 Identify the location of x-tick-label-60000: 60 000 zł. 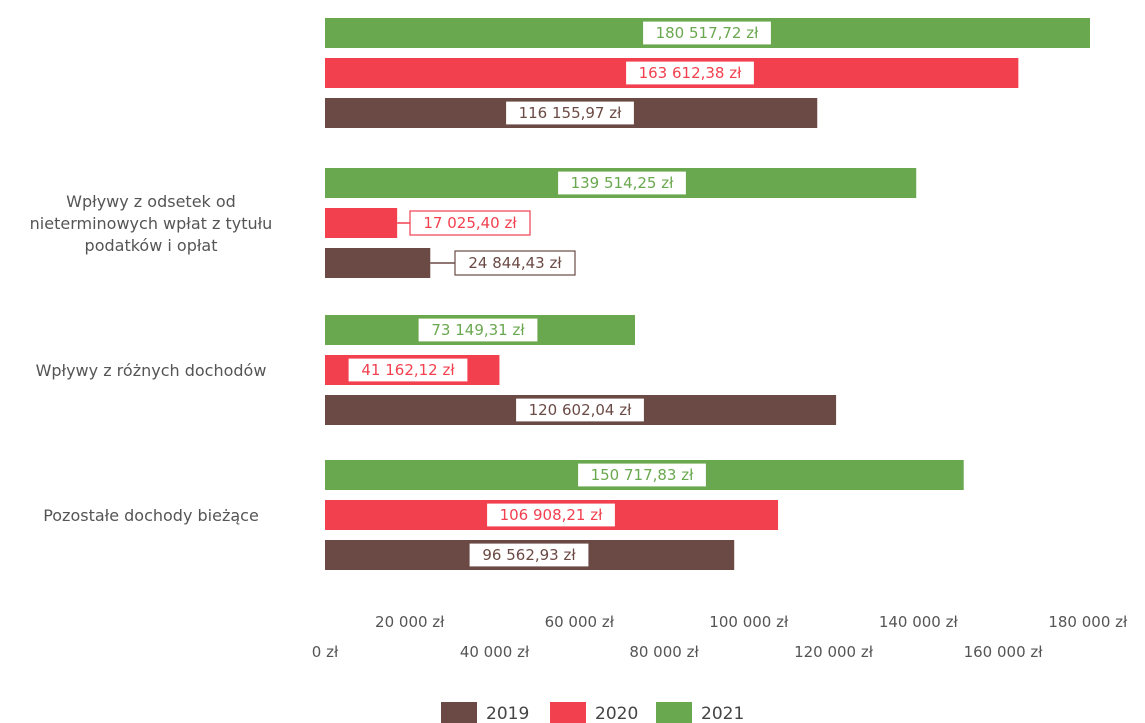
(580, 622).